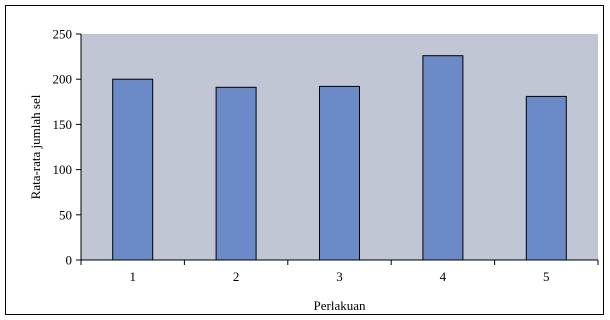  Describe the element at coordinates (63, 34) in the screenshot. I see `y-tick-label-250: 250` at that location.